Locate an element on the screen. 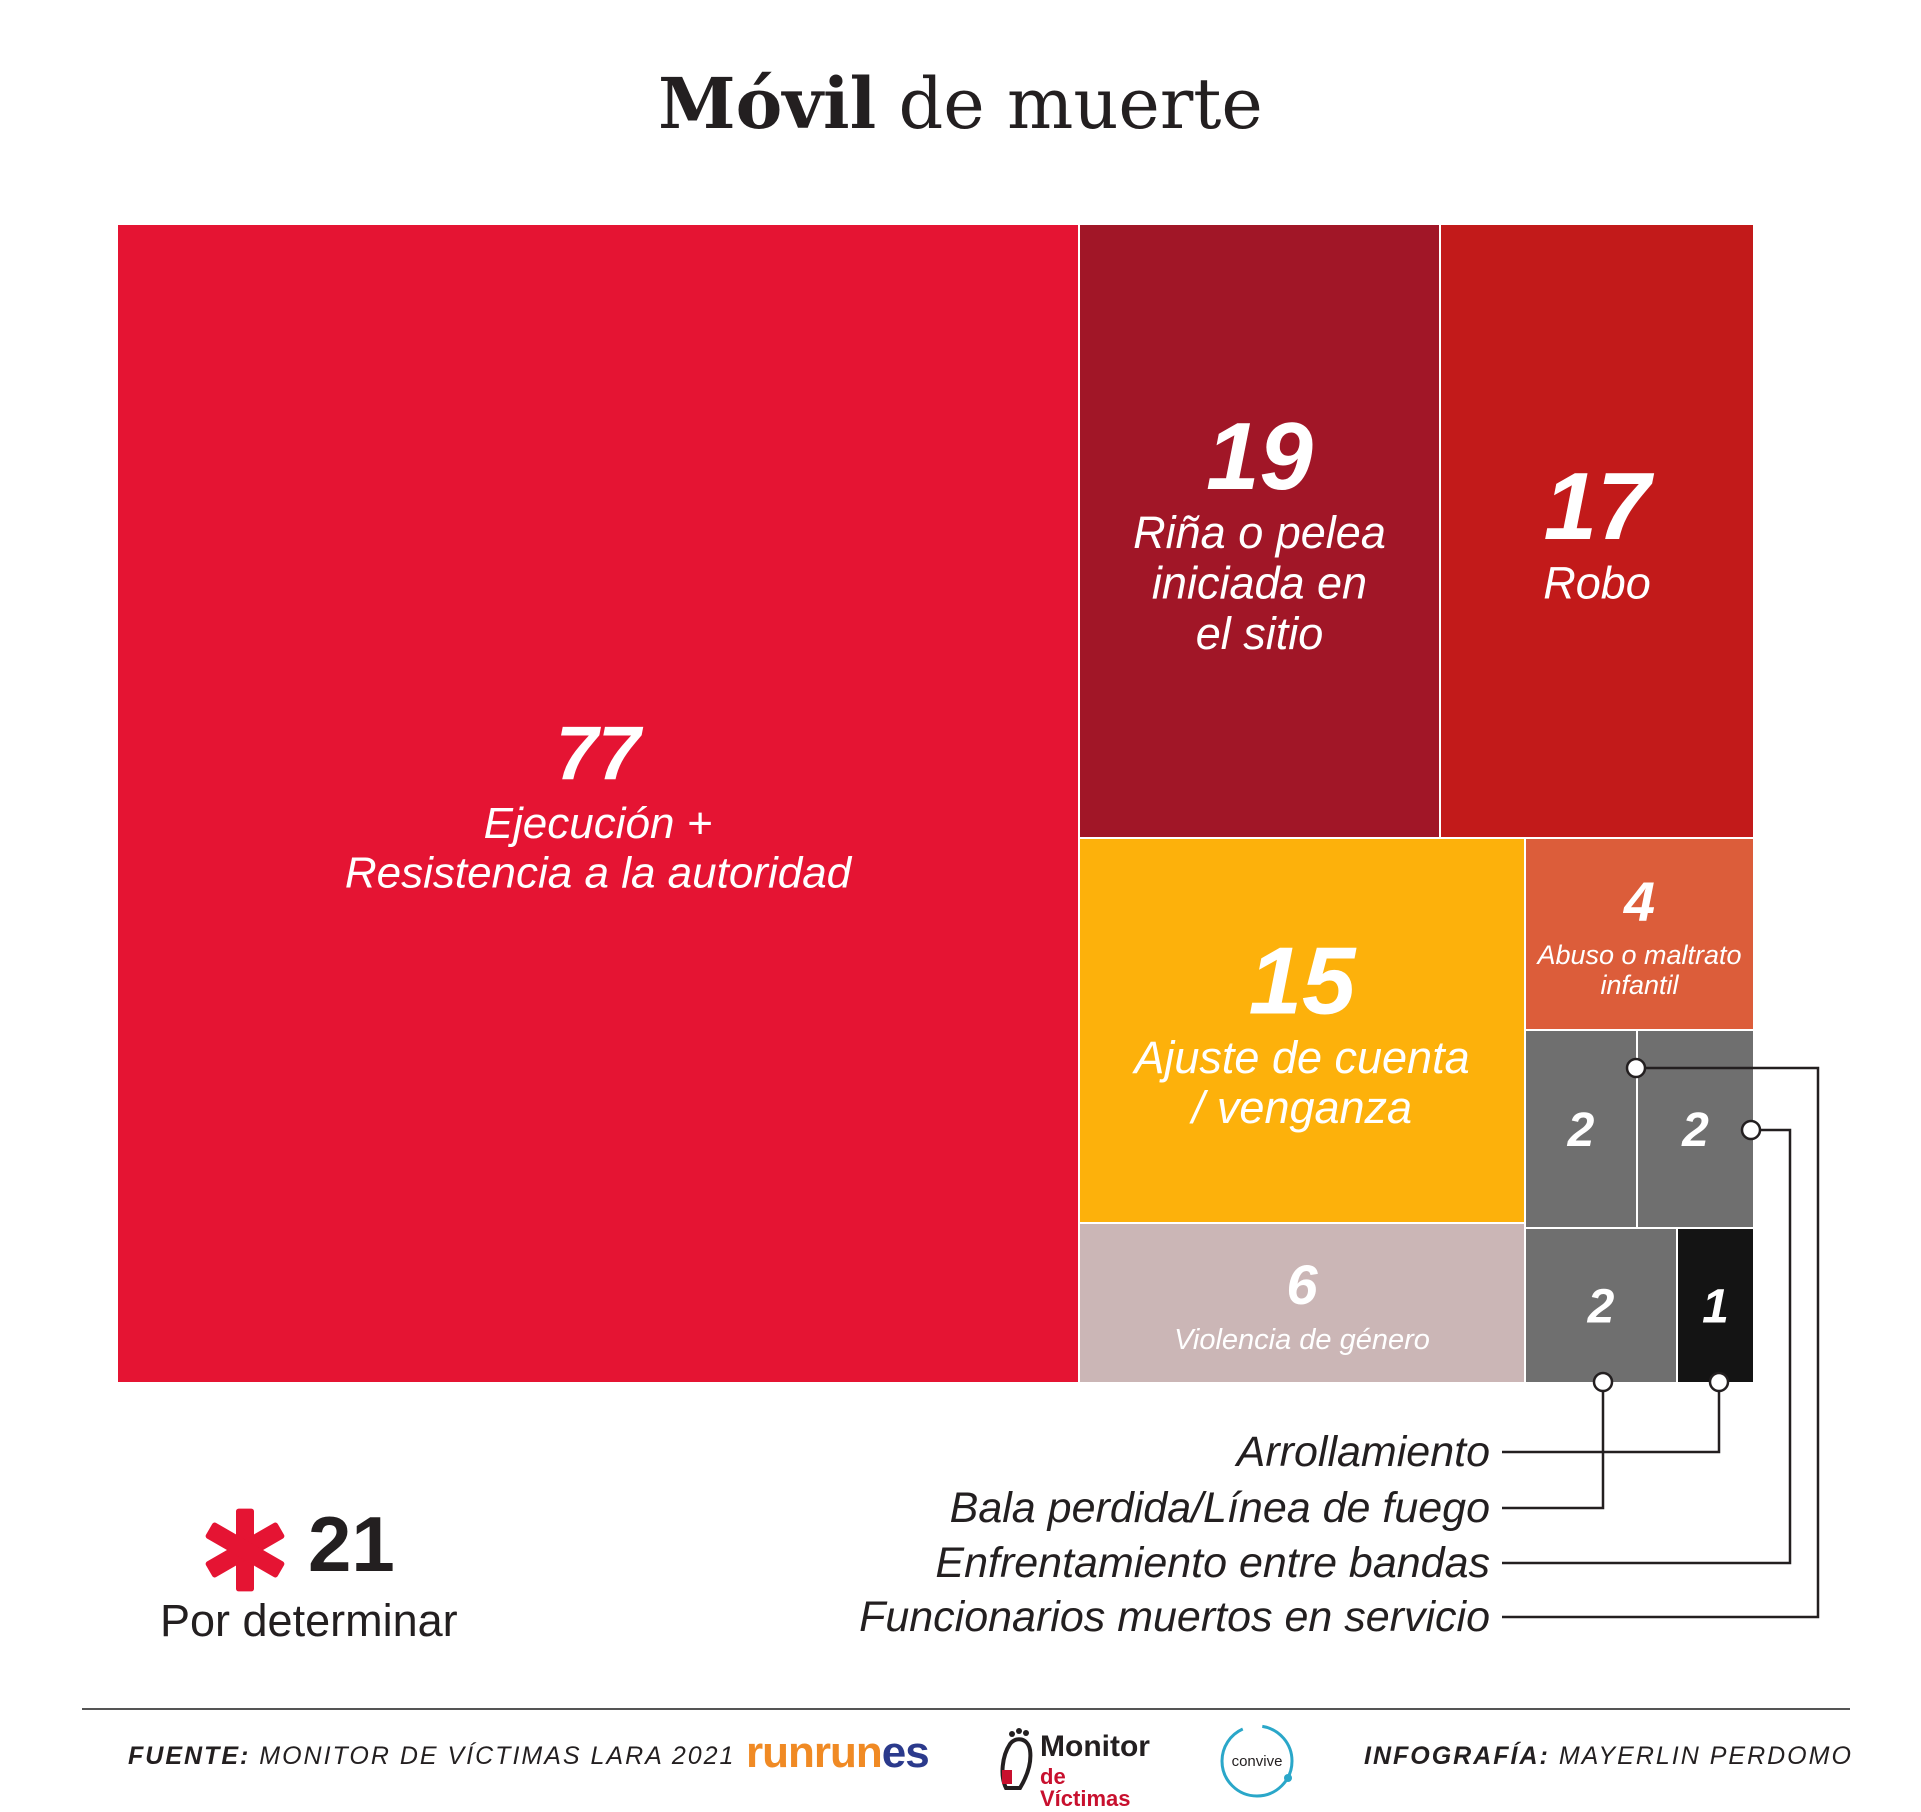 The image size is (1921, 1812). footer-source: FUENTE: MONITOR DE VÍCTIMAS LARA 2021 is located at coordinates (431, 1756).